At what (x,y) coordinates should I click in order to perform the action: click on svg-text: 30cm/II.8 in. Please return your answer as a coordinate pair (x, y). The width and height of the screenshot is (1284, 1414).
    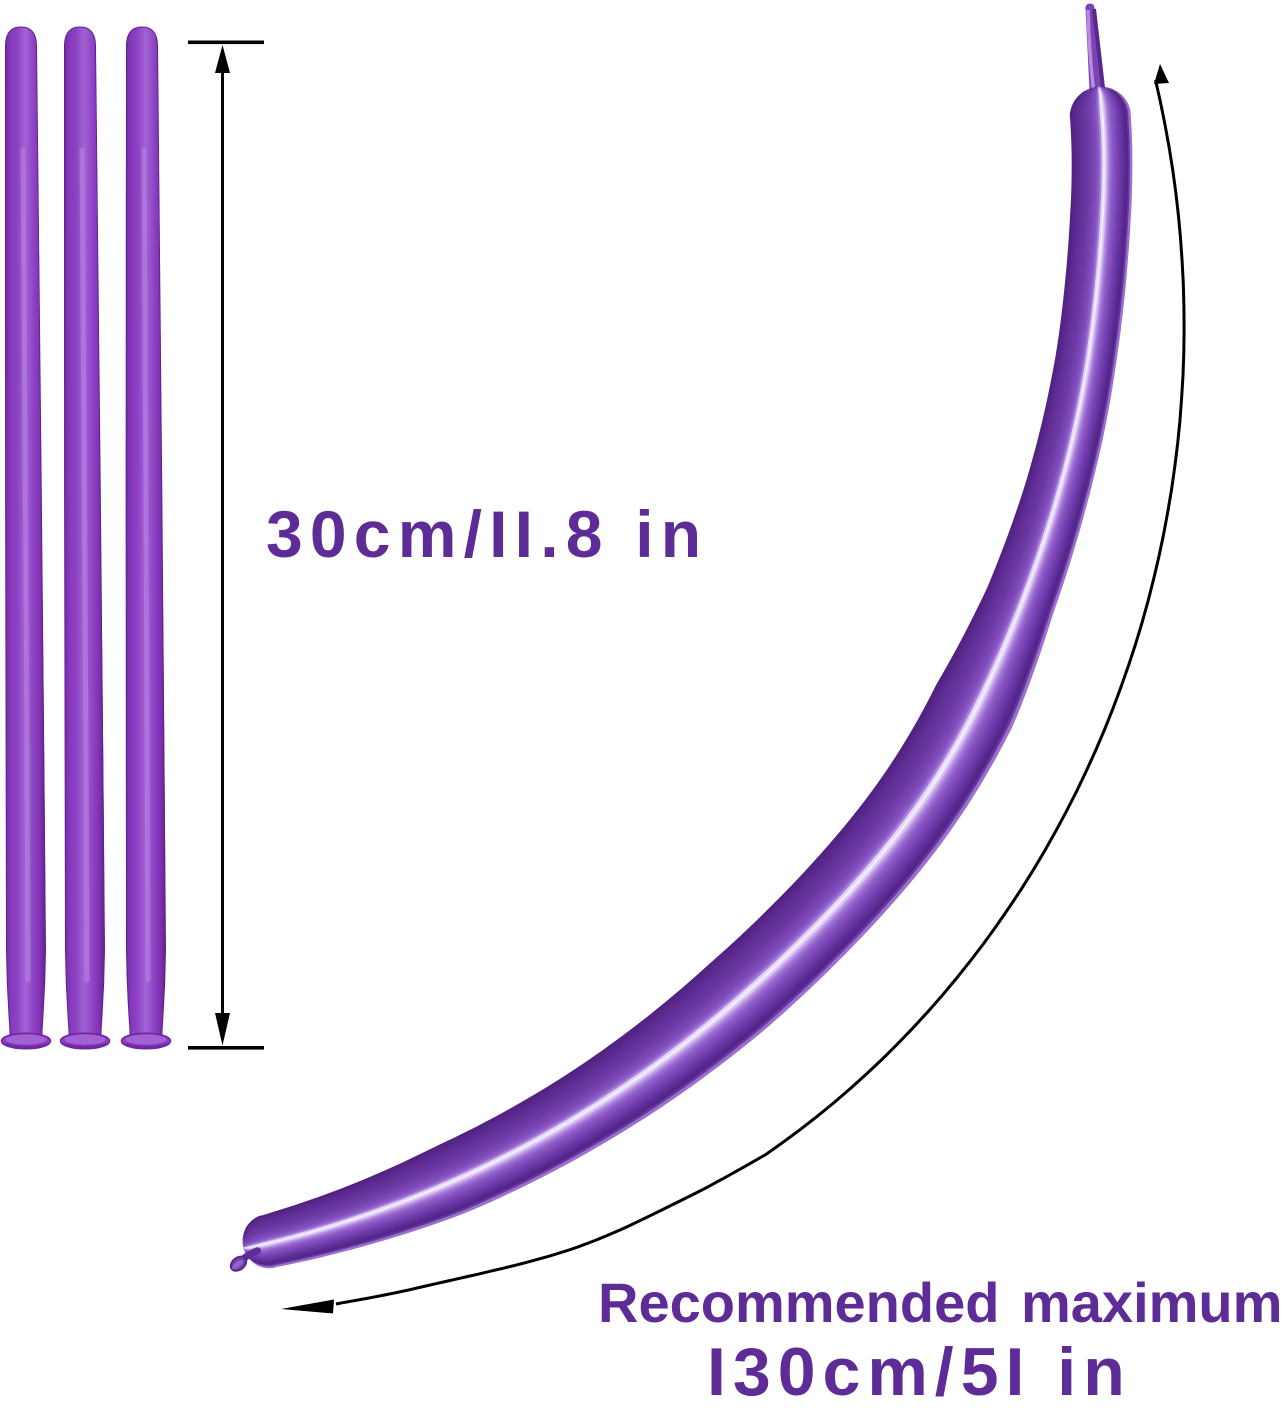
    Looking at the image, I should click on (487, 534).